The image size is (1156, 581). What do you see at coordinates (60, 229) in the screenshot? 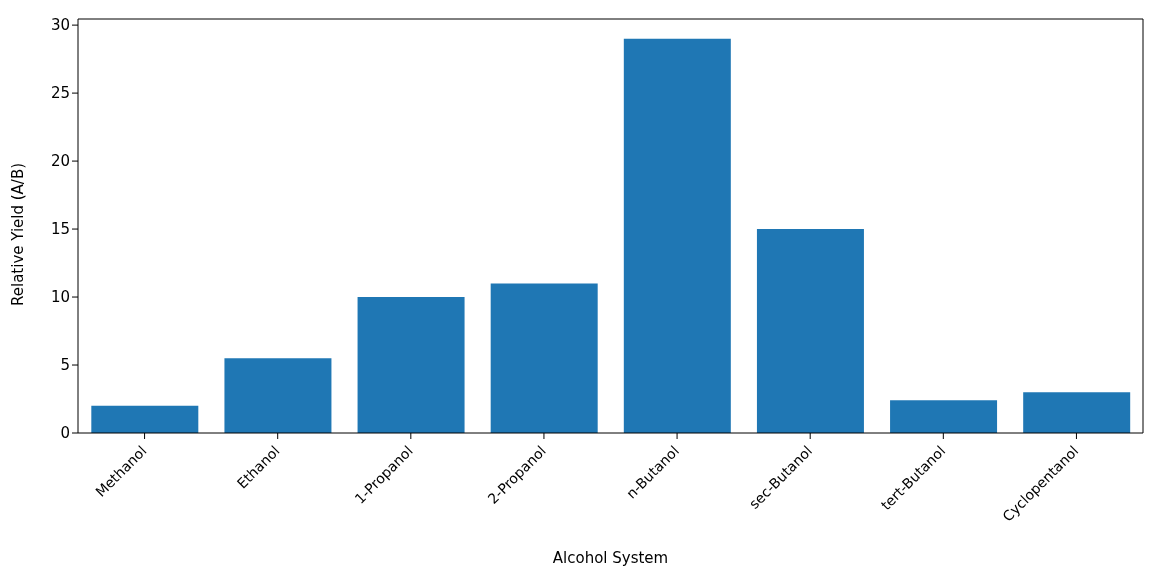
I see `y-tick-label: 15` at bounding box center [60, 229].